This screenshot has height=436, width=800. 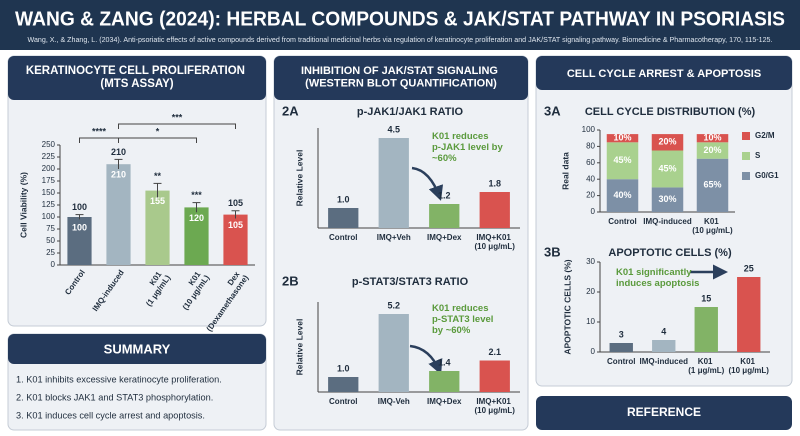 What do you see at coordinates (50, 240) in the screenshot?
I see `y-tick-label: 50` at bounding box center [50, 240].